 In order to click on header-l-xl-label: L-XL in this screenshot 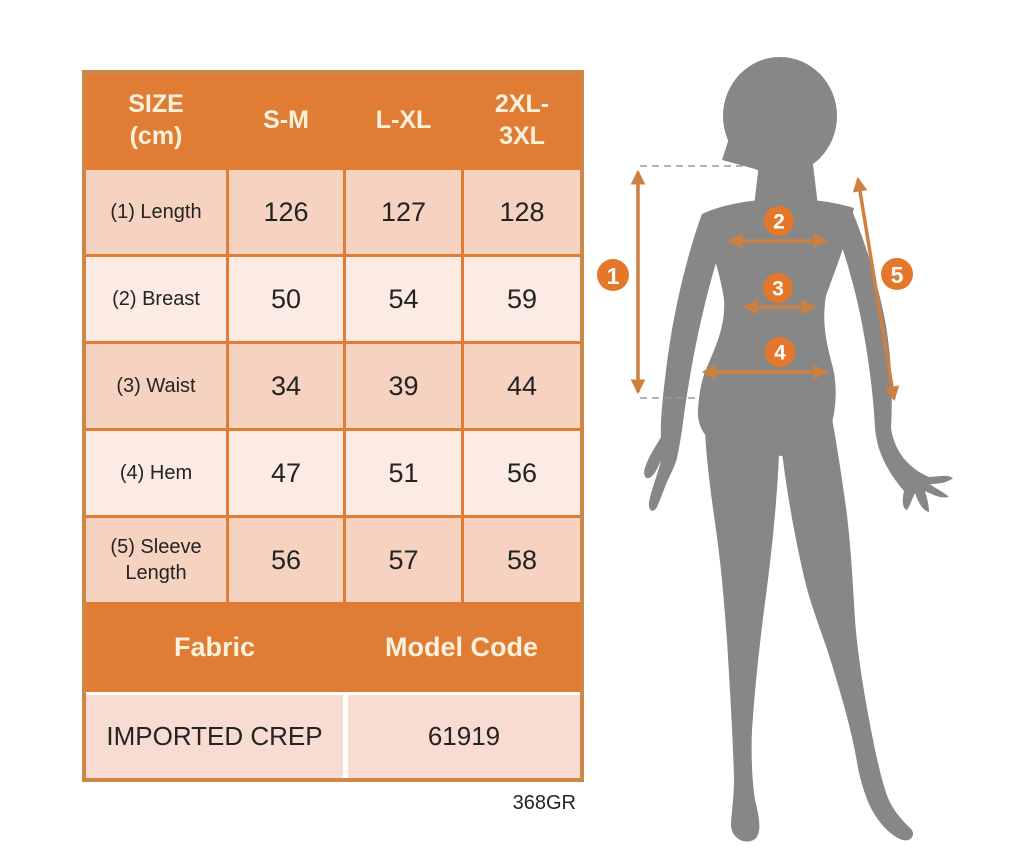, I will do `click(403, 119)`.